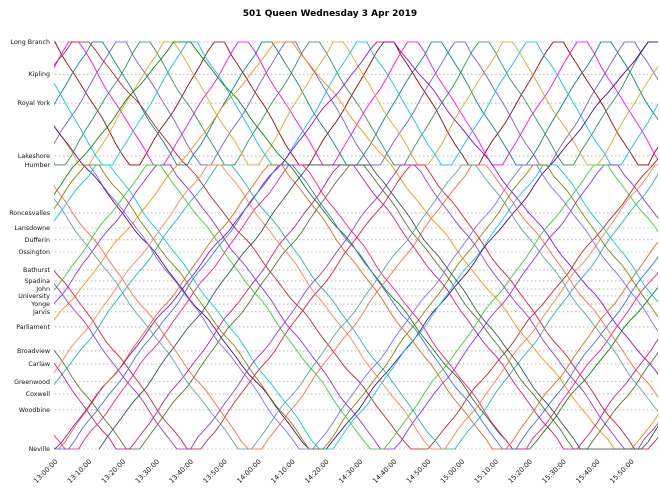 Image resolution: width=660 pixels, height=493 pixels. What do you see at coordinates (452, 471) in the screenshot?
I see `x-tick-label: 15:00:00` at bounding box center [452, 471].